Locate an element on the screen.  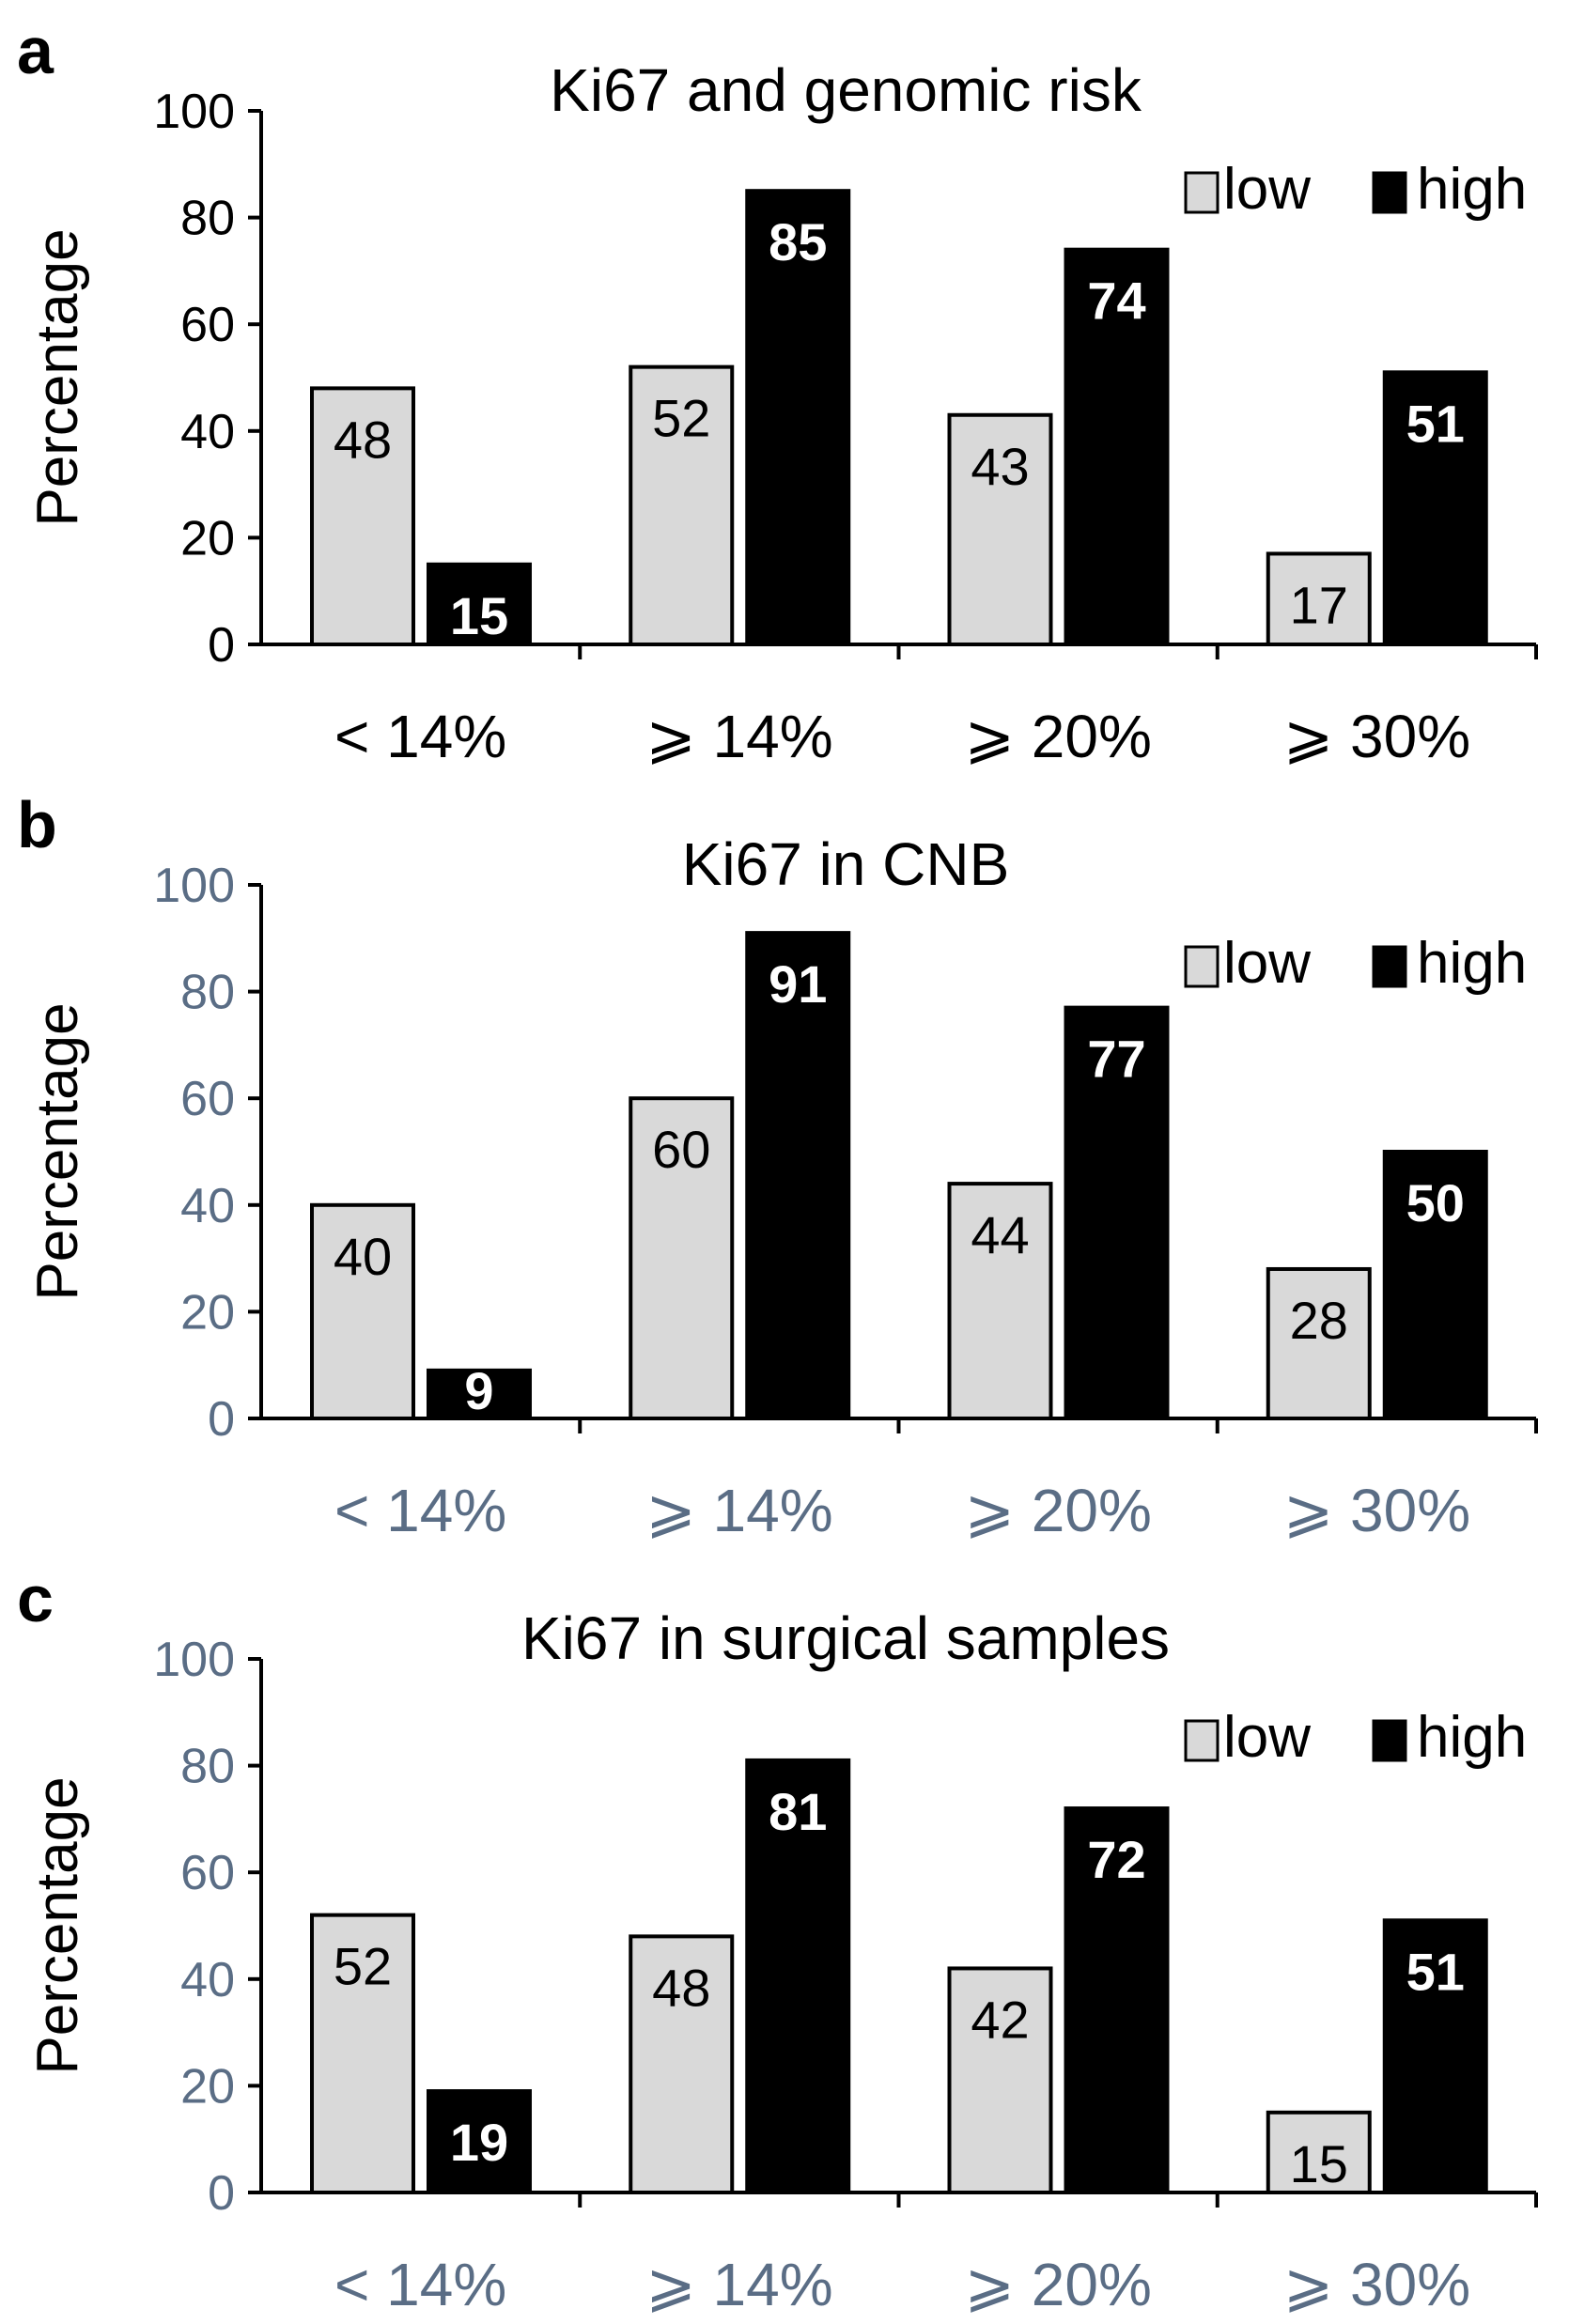
bar-value-low: 60 is located at coordinates (681, 1150).